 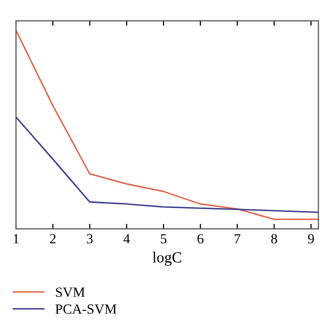 I want to click on x-tick-label: 8, so click(x=274, y=239).